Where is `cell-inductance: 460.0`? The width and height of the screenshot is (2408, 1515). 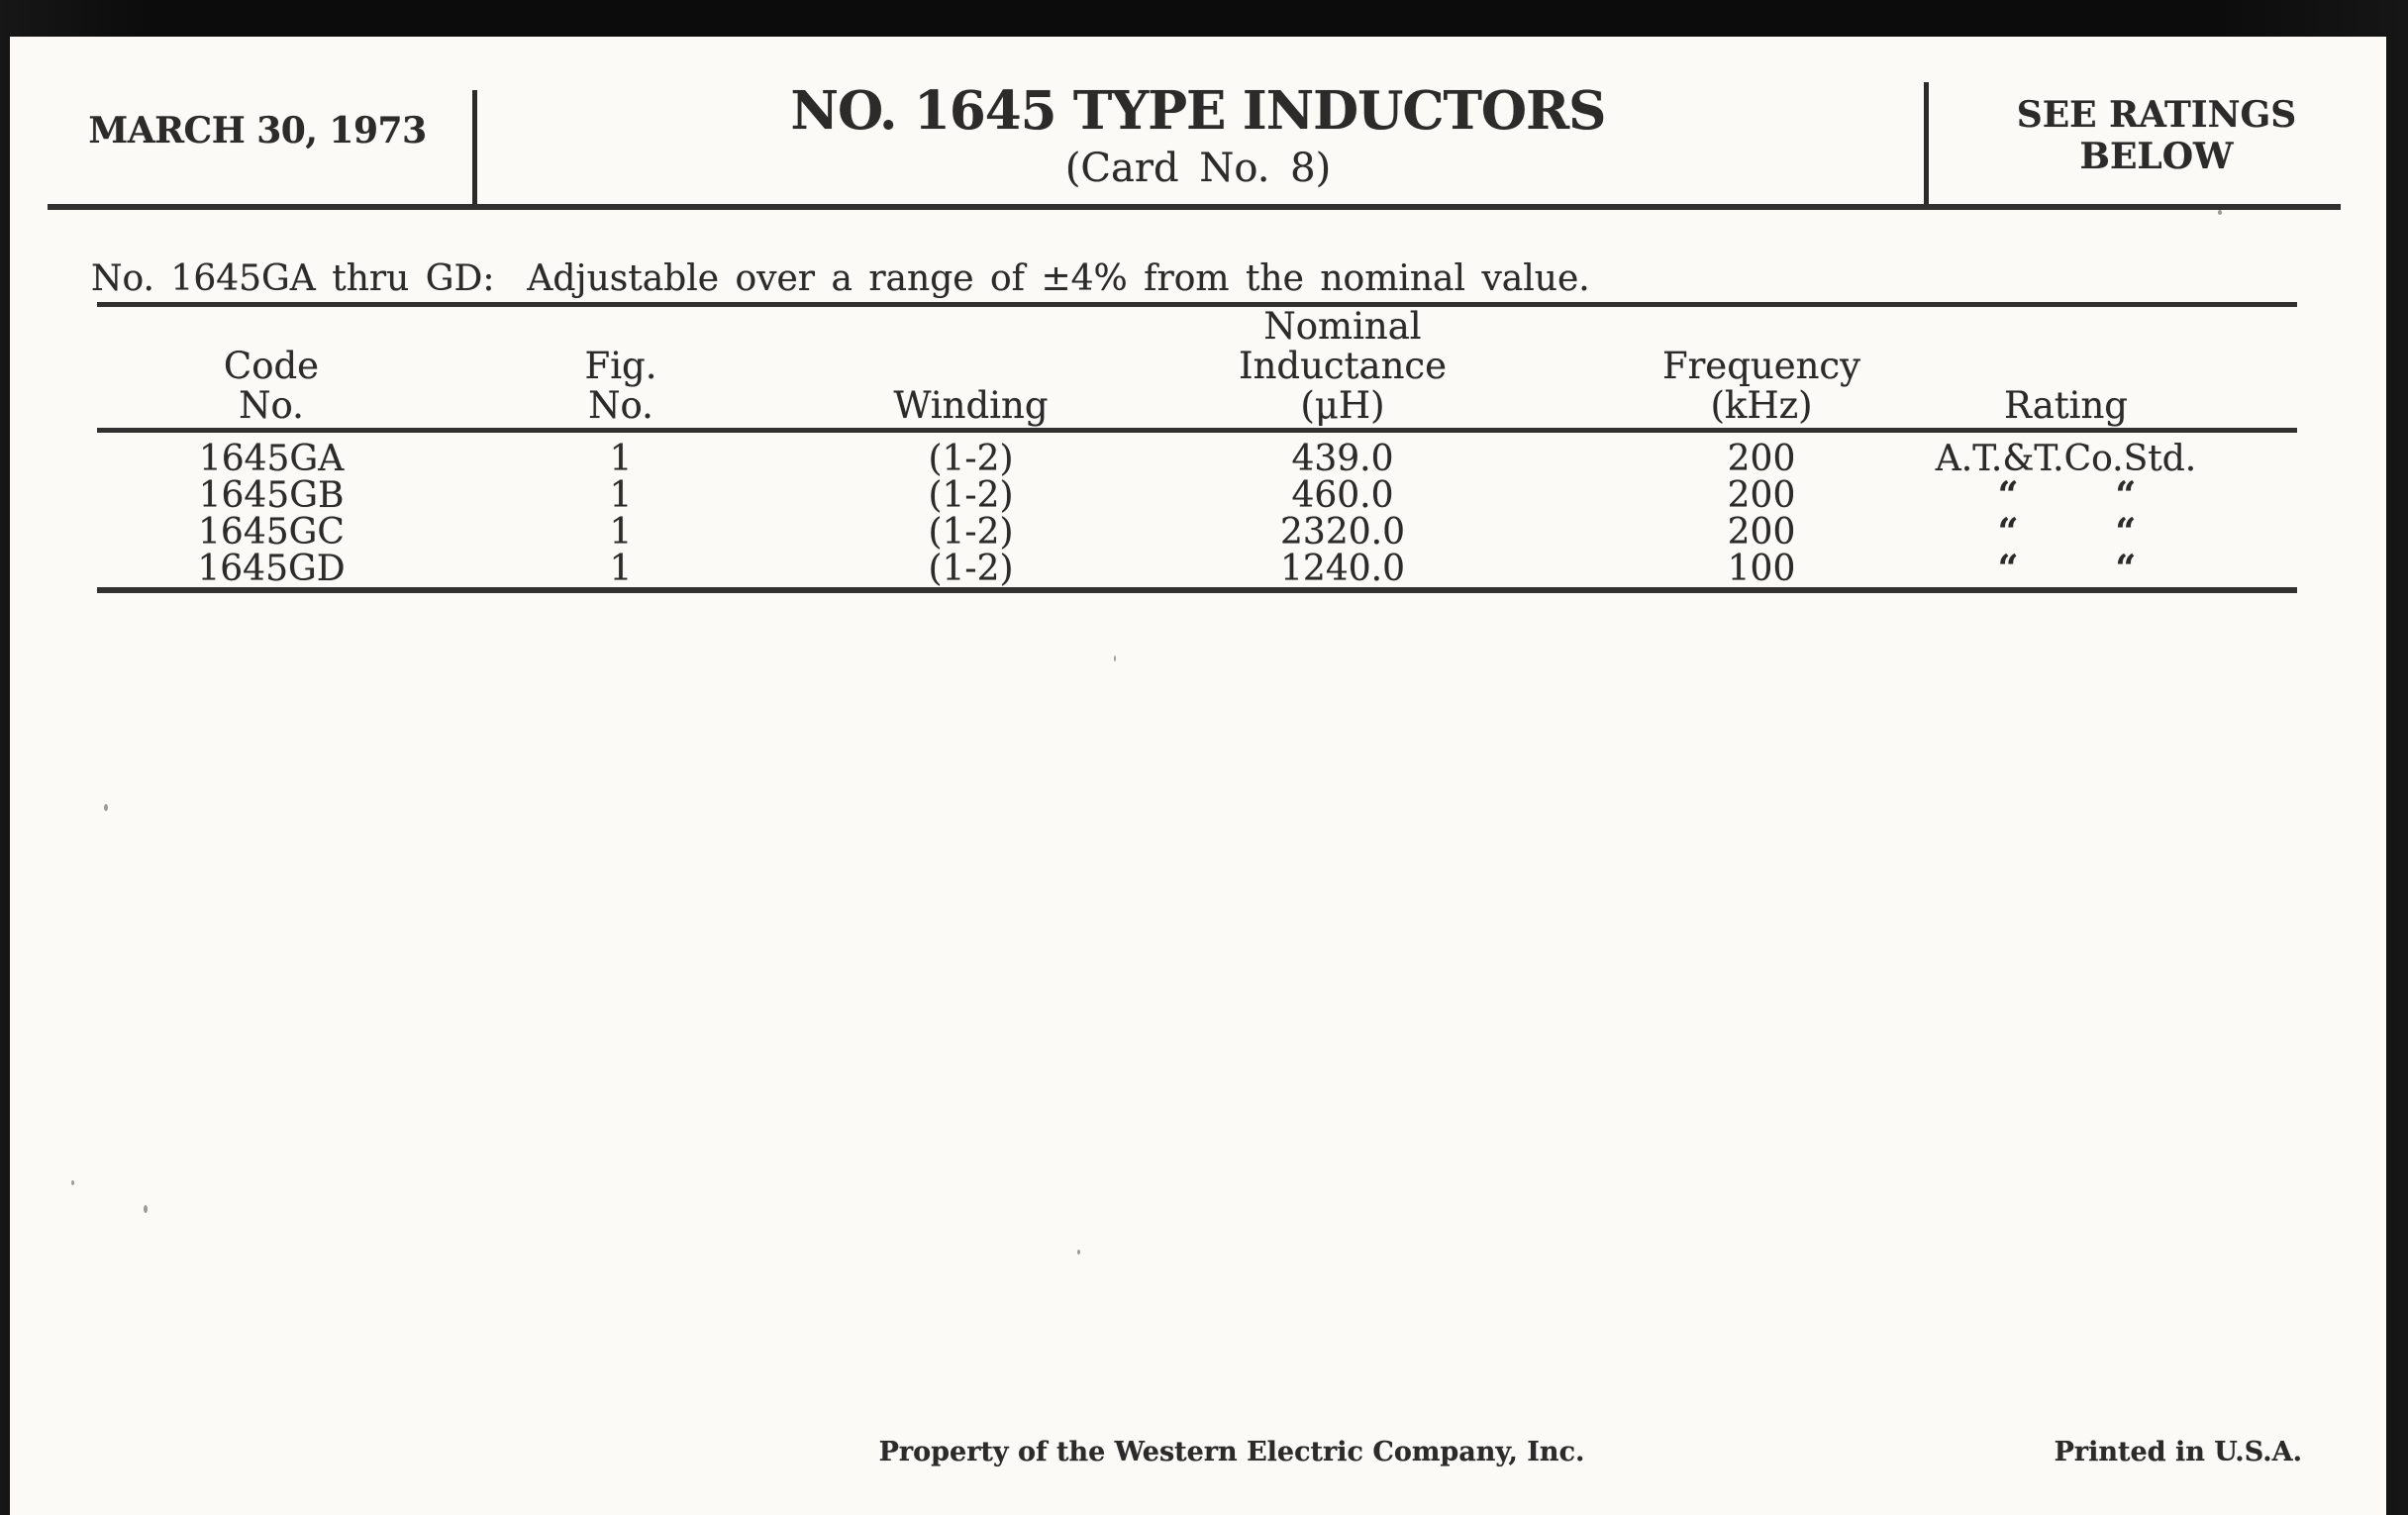
cell-inductance: 460.0 is located at coordinates (1342, 495).